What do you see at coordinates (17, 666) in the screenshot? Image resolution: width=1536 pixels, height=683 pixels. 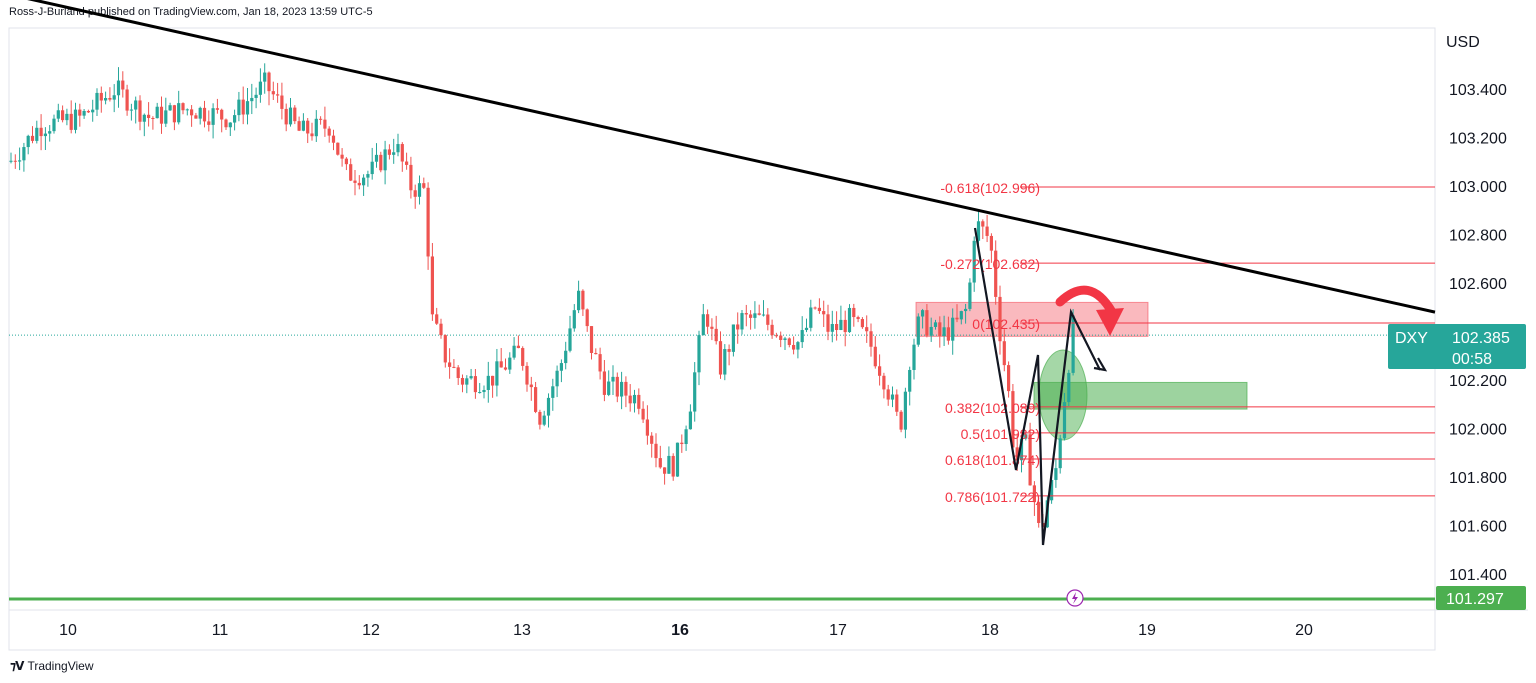 I see `tradingview-mark-icon: ⁊V` at bounding box center [17, 666].